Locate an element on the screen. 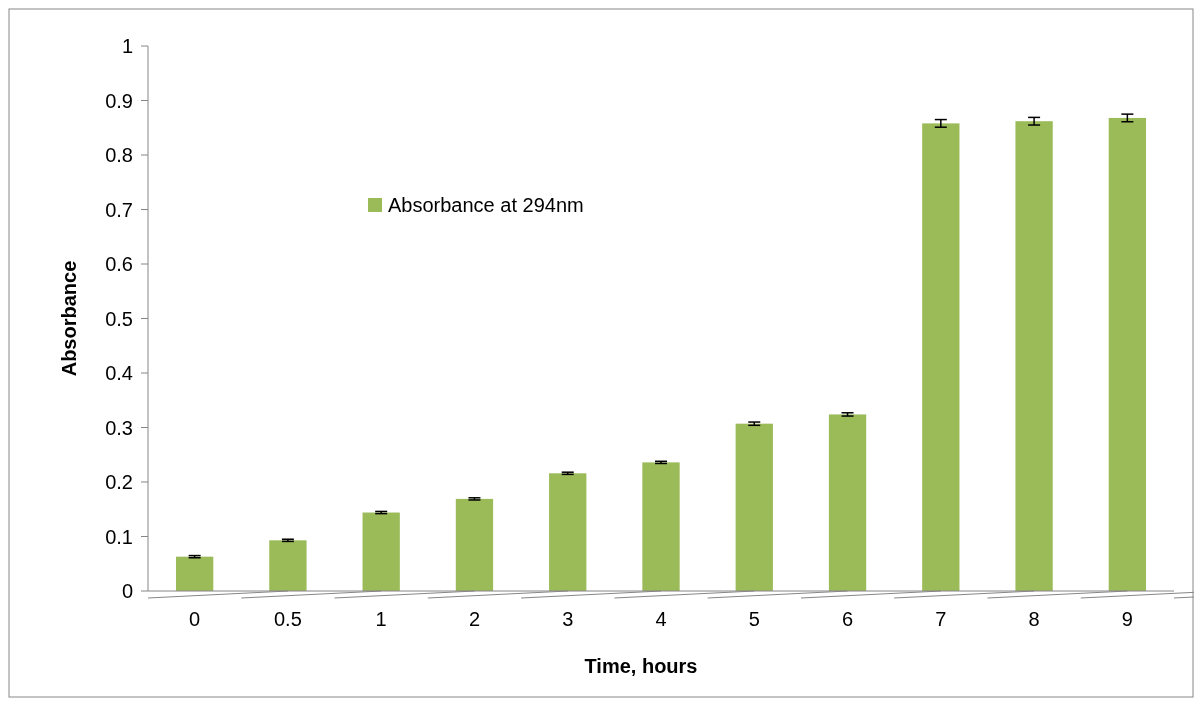  x-tick-label: 5 is located at coordinates (754, 619).